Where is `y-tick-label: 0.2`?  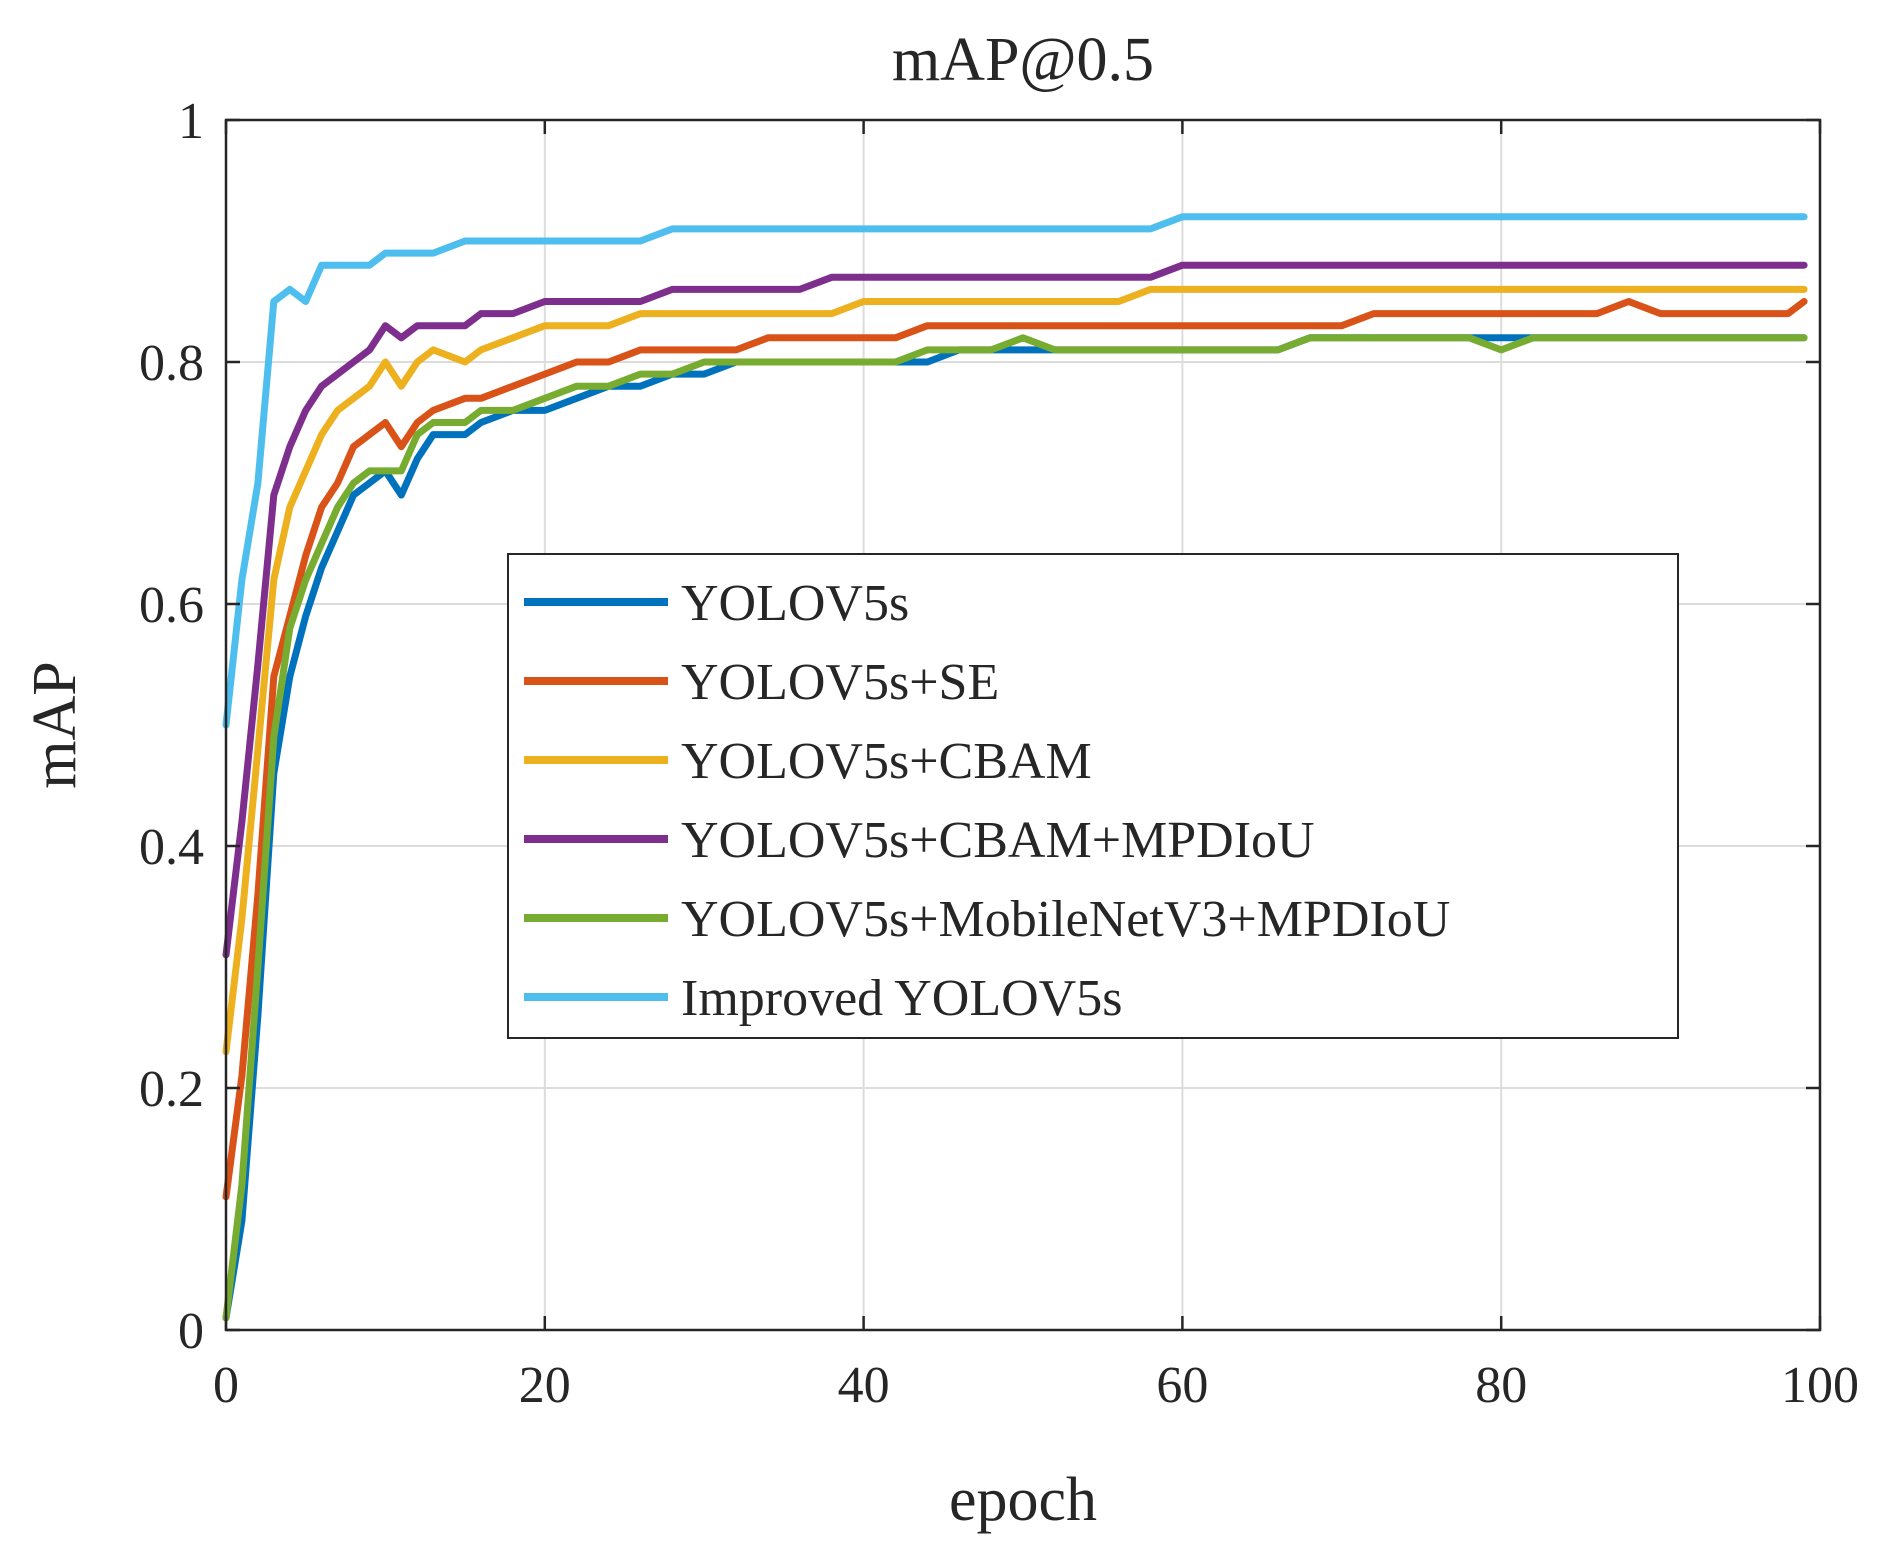 y-tick-label: 0.2 is located at coordinates (171, 1089).